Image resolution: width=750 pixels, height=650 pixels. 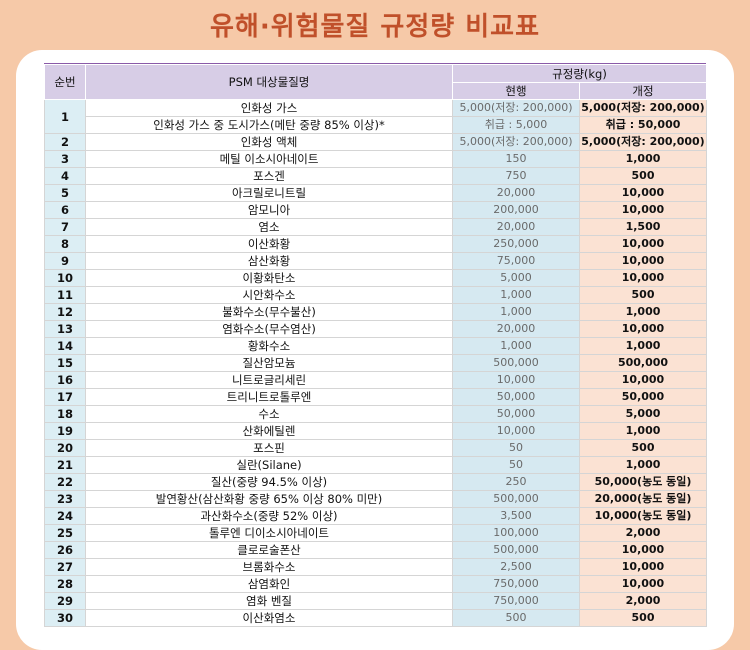 What do you see at coordinates (269, 431) in the screenshot?
I see `substance-name: 산화에틸렌` at bounding box center [269, 431].